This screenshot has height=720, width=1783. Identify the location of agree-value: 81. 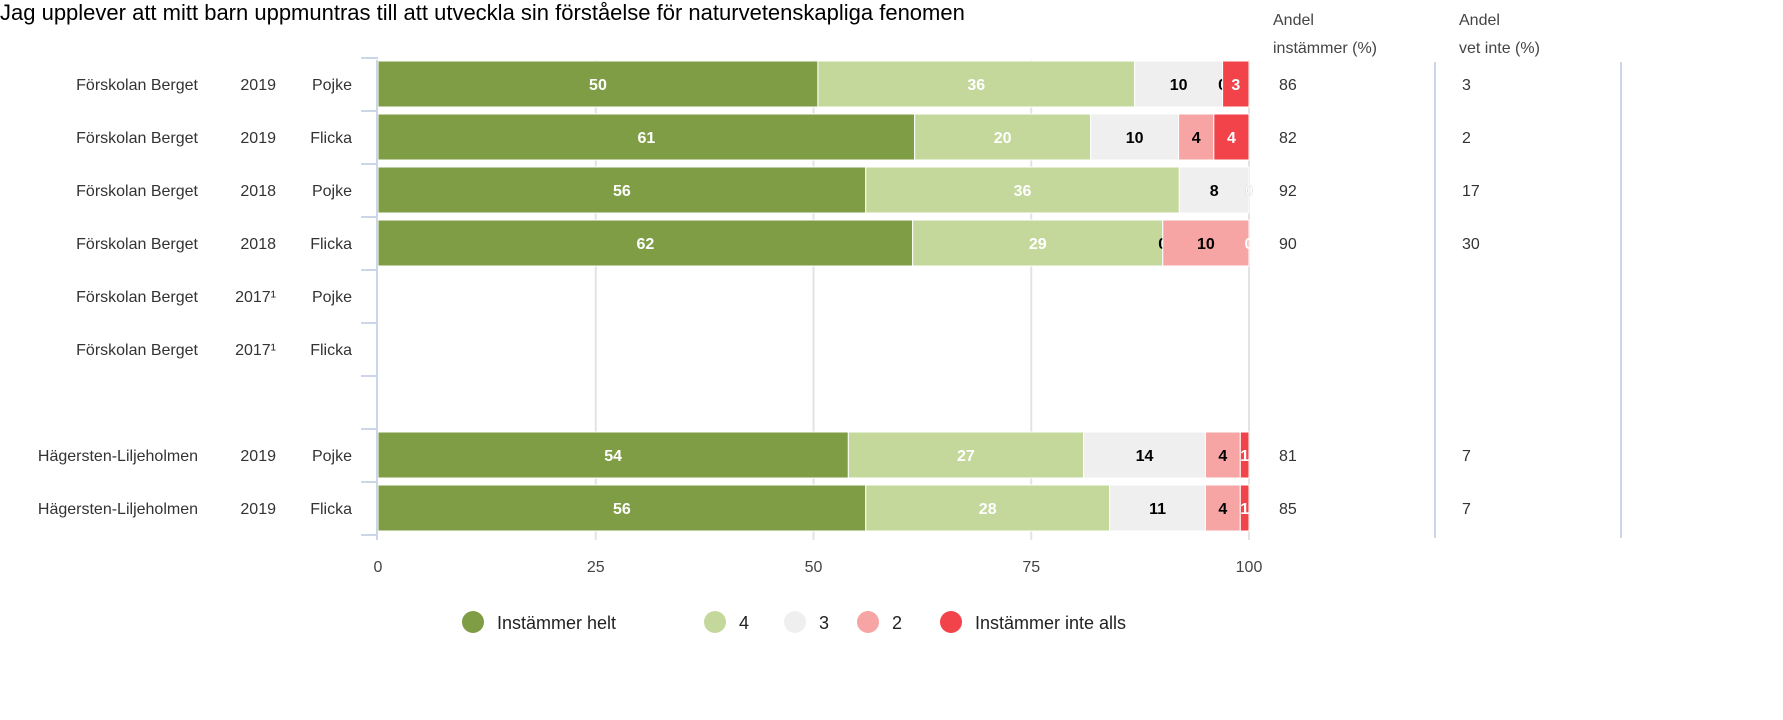
(1288, 456).